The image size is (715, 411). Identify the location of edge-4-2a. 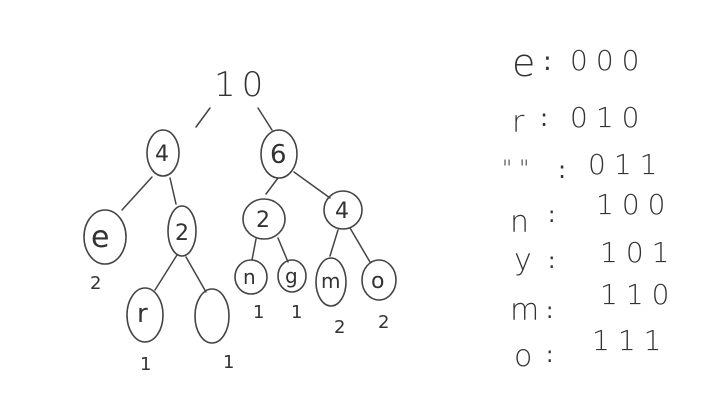
(173, 191).